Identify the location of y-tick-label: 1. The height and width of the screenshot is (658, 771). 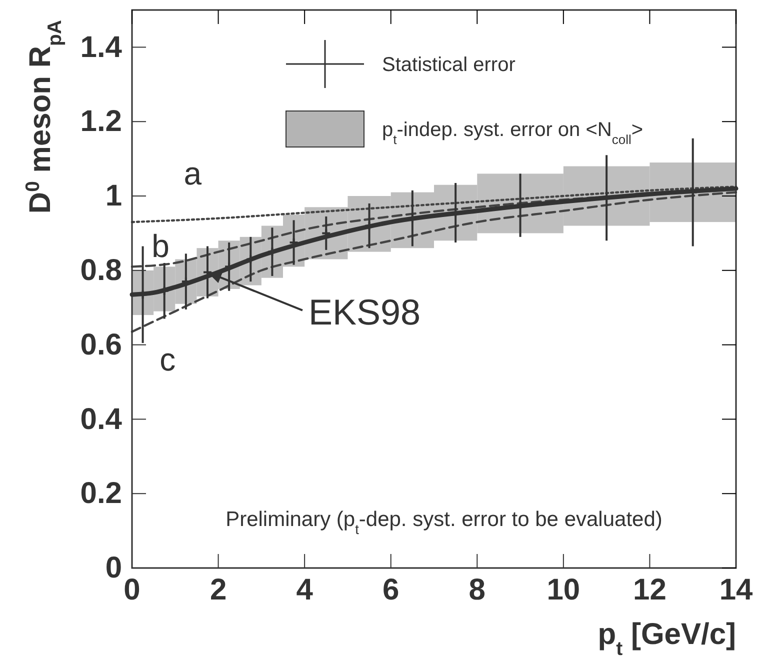
(113, 196).